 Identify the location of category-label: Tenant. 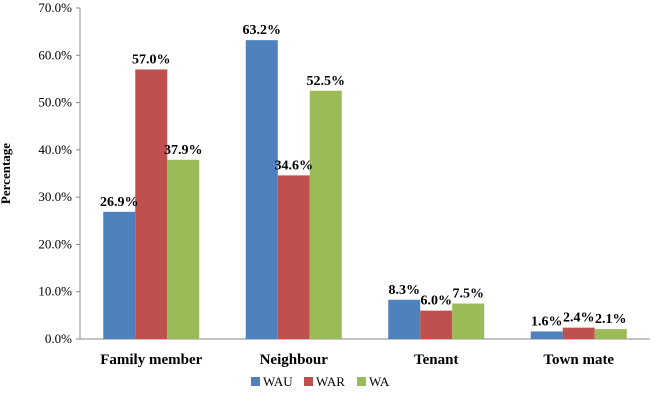
(436, 360).